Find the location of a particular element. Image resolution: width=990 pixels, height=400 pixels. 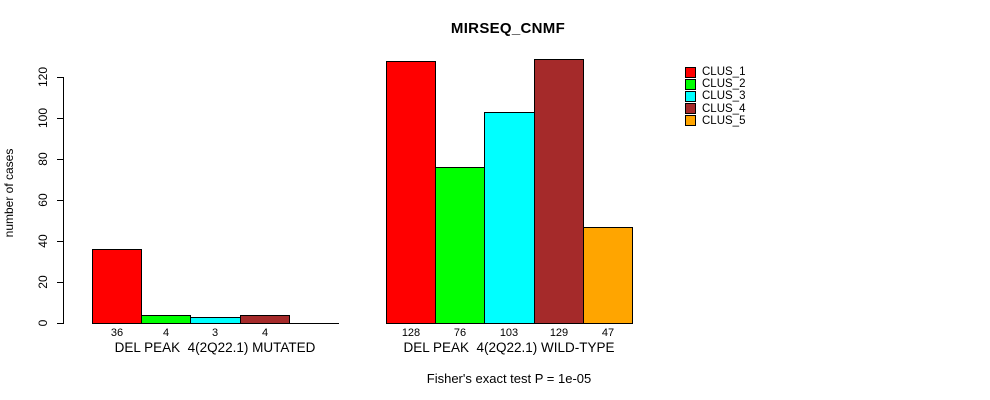

bar-value-label: 128 is located at coordinates (411, 333).